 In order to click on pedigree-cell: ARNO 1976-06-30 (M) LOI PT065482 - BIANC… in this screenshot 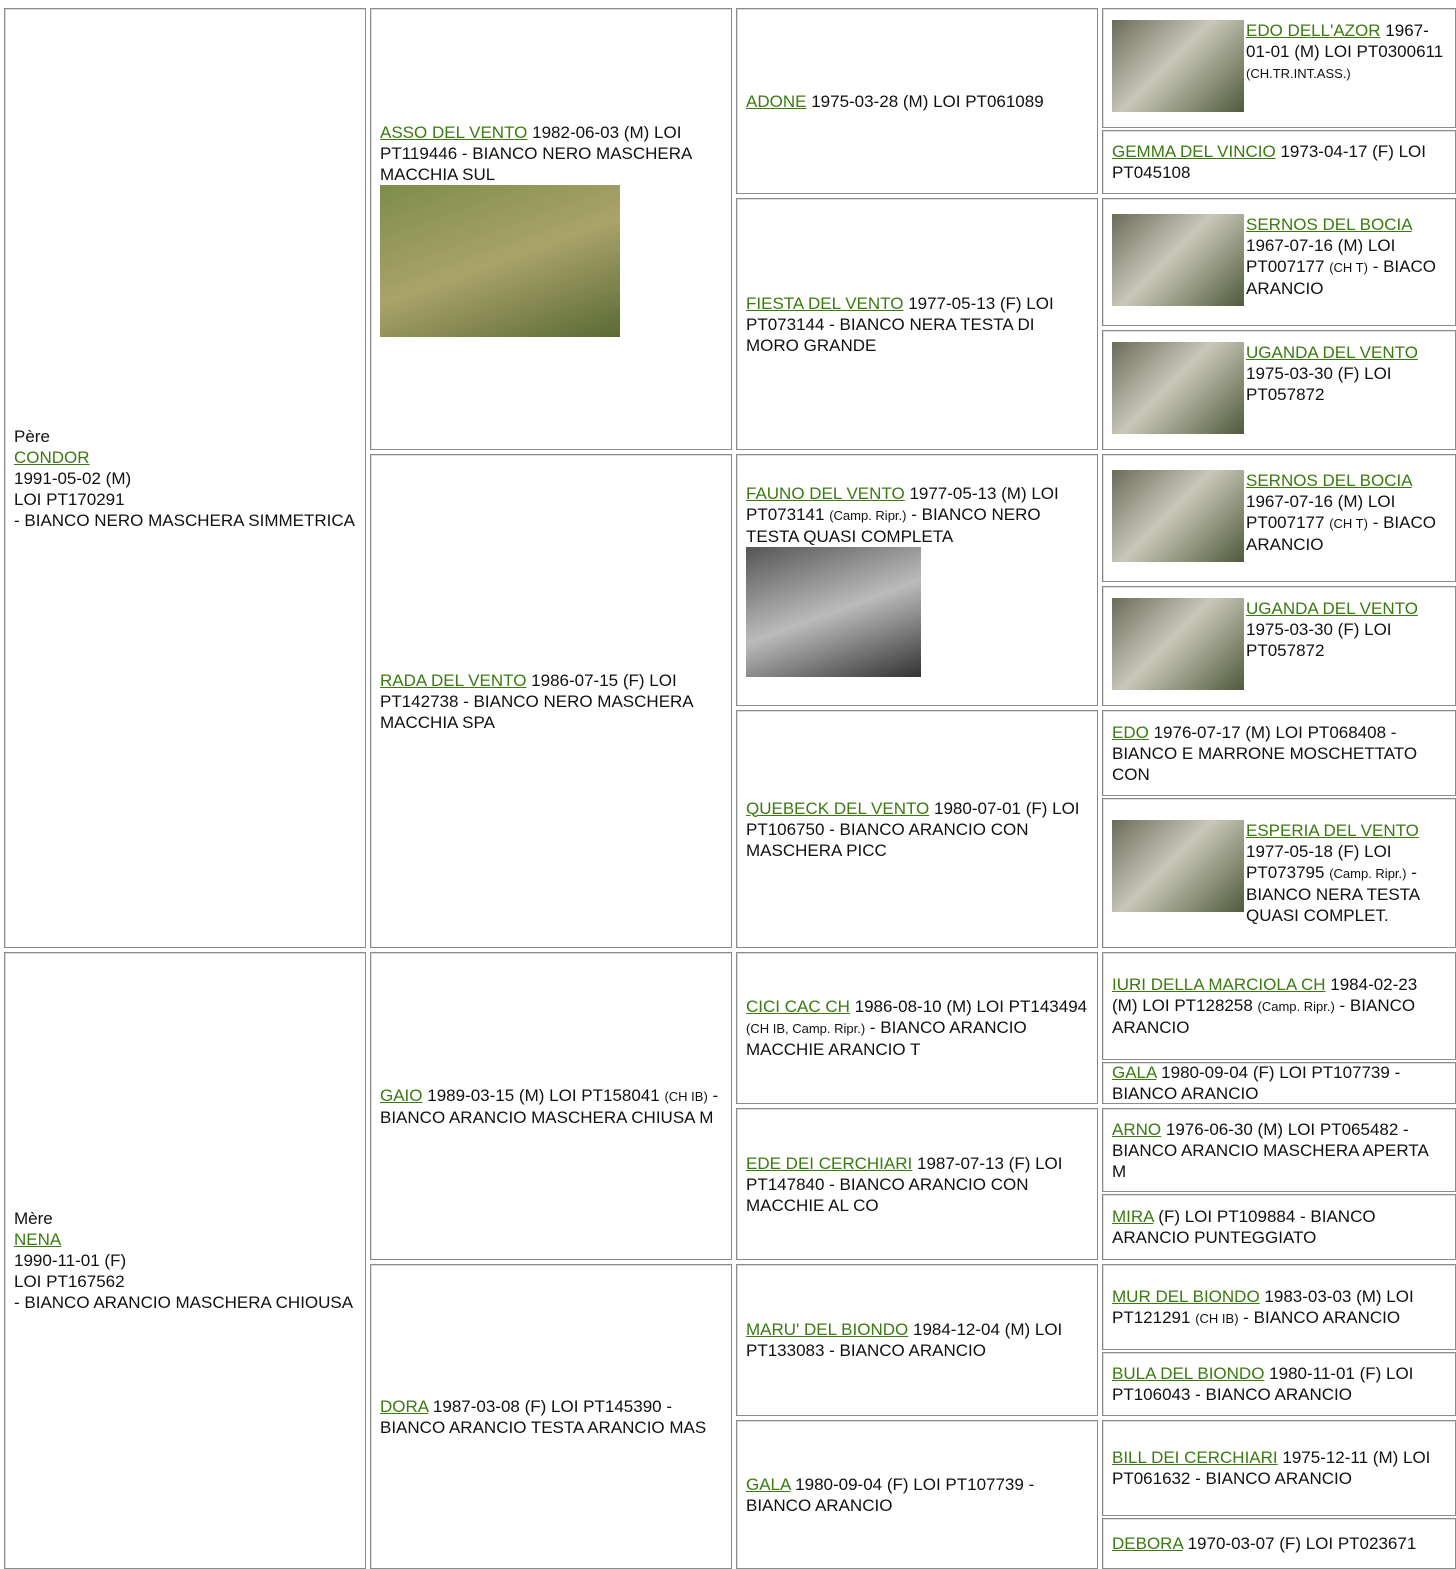, I will do `click(1279, 1150)`.